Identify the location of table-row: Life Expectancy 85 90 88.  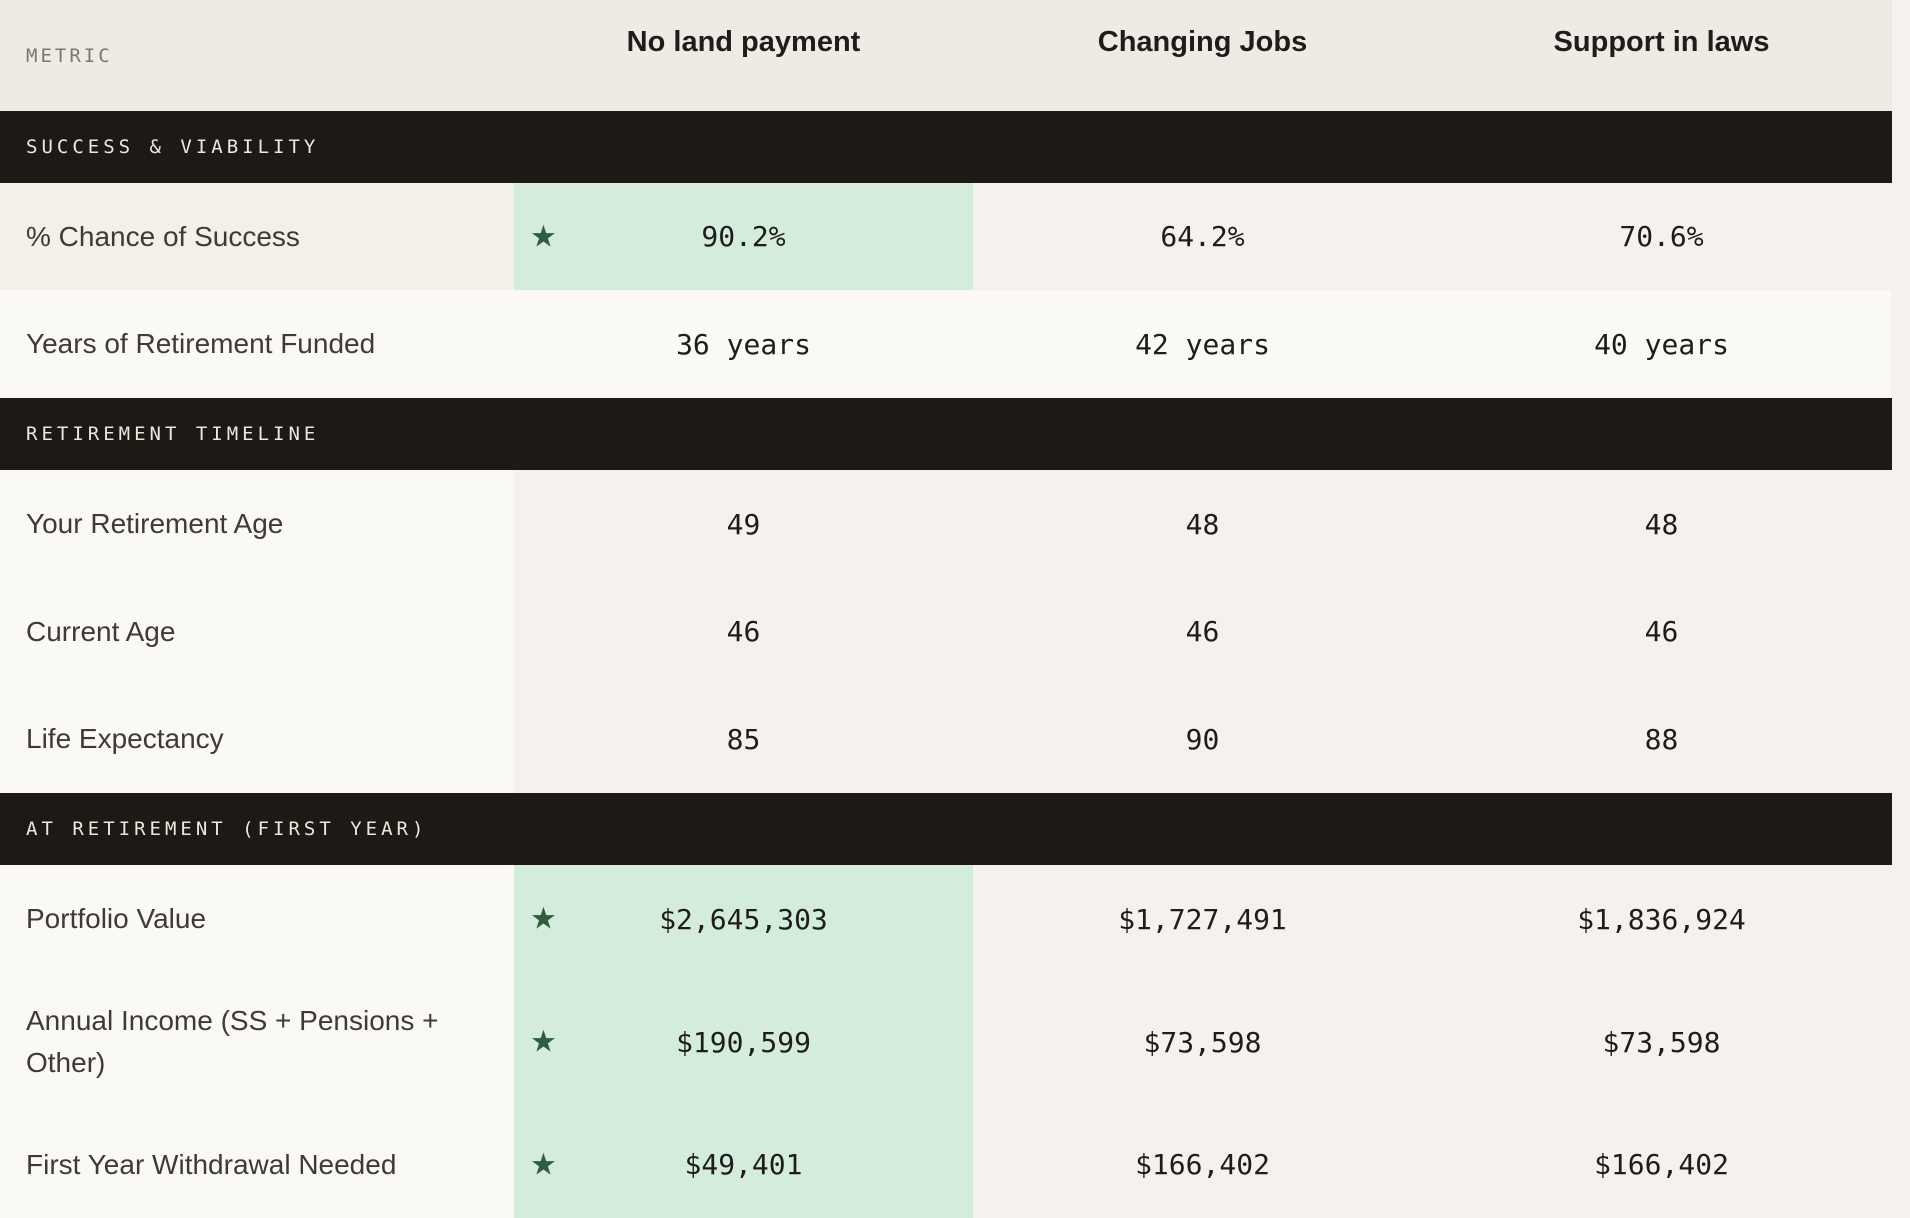
(946, 739).